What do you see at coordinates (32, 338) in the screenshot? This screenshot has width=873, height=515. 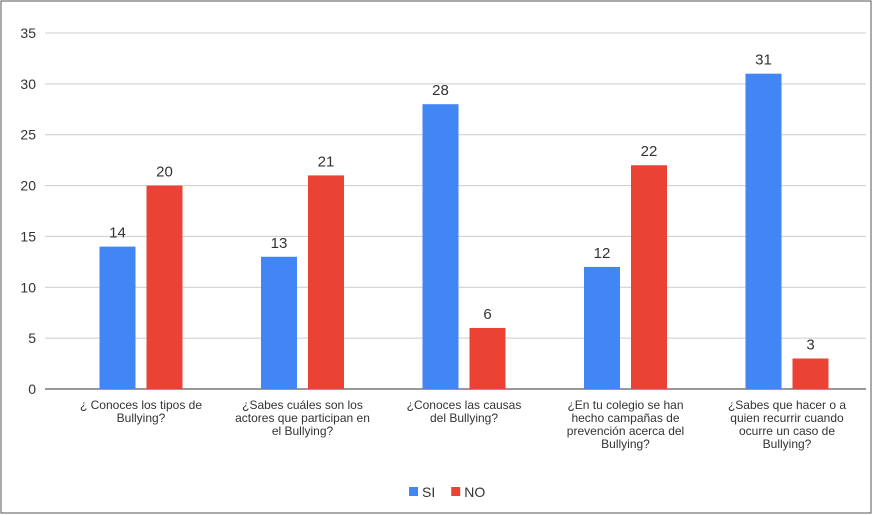 I see `y-tick-label: 5` at bounding box center [32, 338].